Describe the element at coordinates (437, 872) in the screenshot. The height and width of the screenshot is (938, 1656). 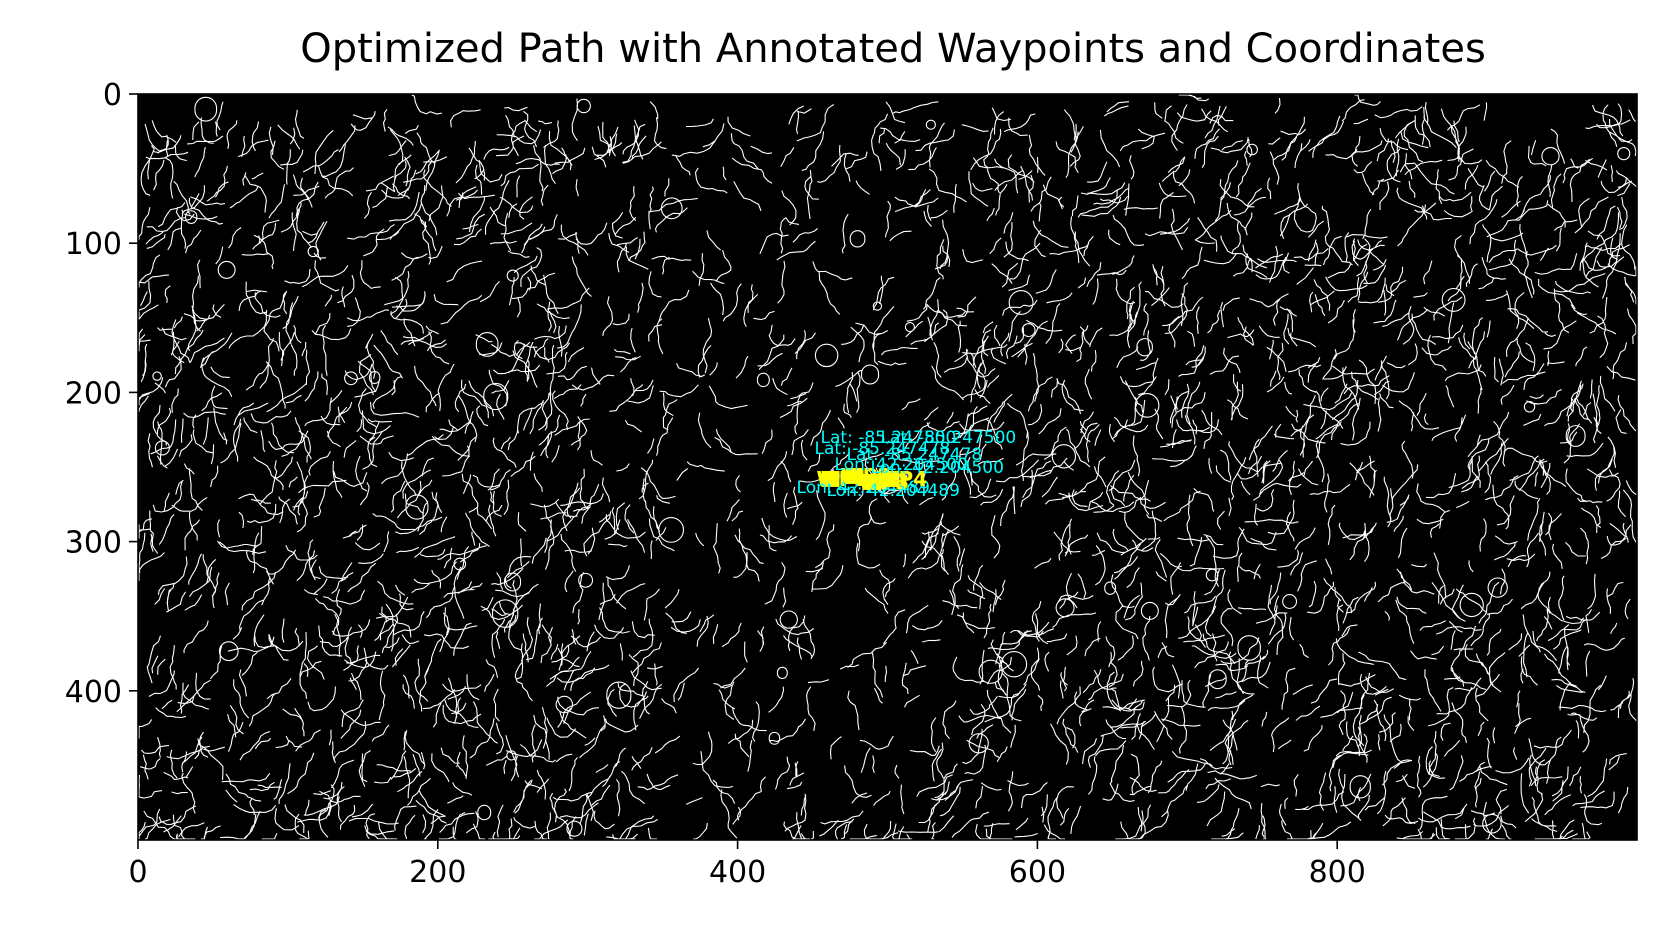
I see `x-tick-label: 200` at that location.